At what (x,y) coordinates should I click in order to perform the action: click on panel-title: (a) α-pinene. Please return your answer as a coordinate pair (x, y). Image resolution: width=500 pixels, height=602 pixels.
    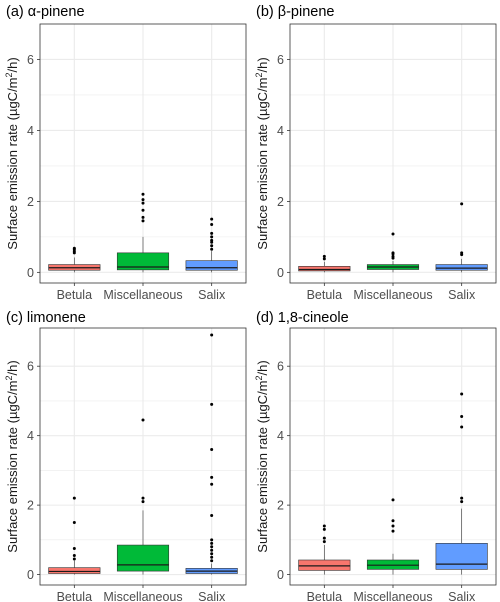
    Looking at the image, I should click on (45, 12).